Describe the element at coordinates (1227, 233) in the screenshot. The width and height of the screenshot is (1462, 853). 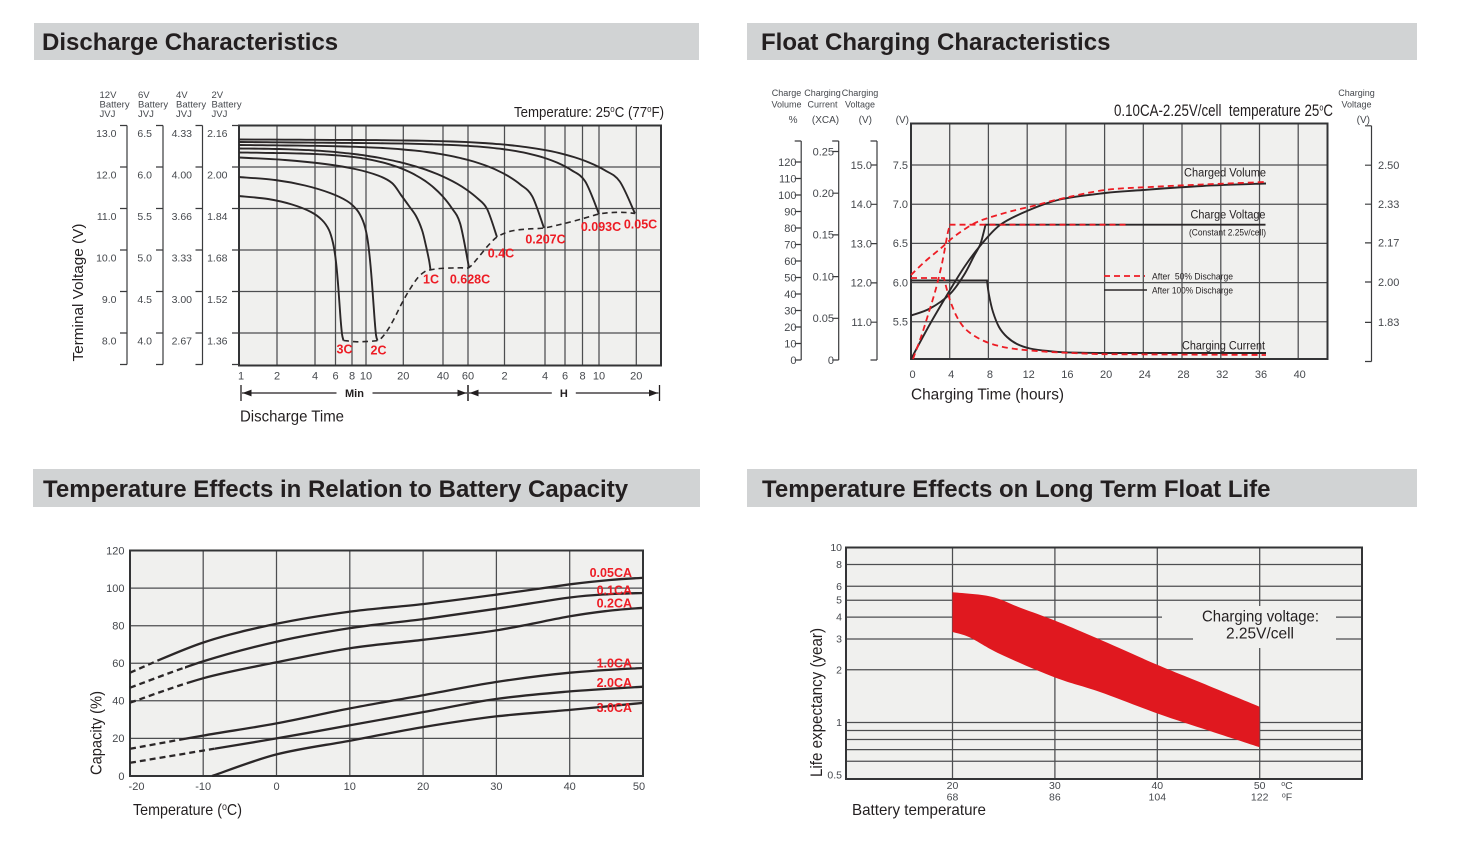
I see `svg-text: (Constant 2.25v/cell)` at that location.